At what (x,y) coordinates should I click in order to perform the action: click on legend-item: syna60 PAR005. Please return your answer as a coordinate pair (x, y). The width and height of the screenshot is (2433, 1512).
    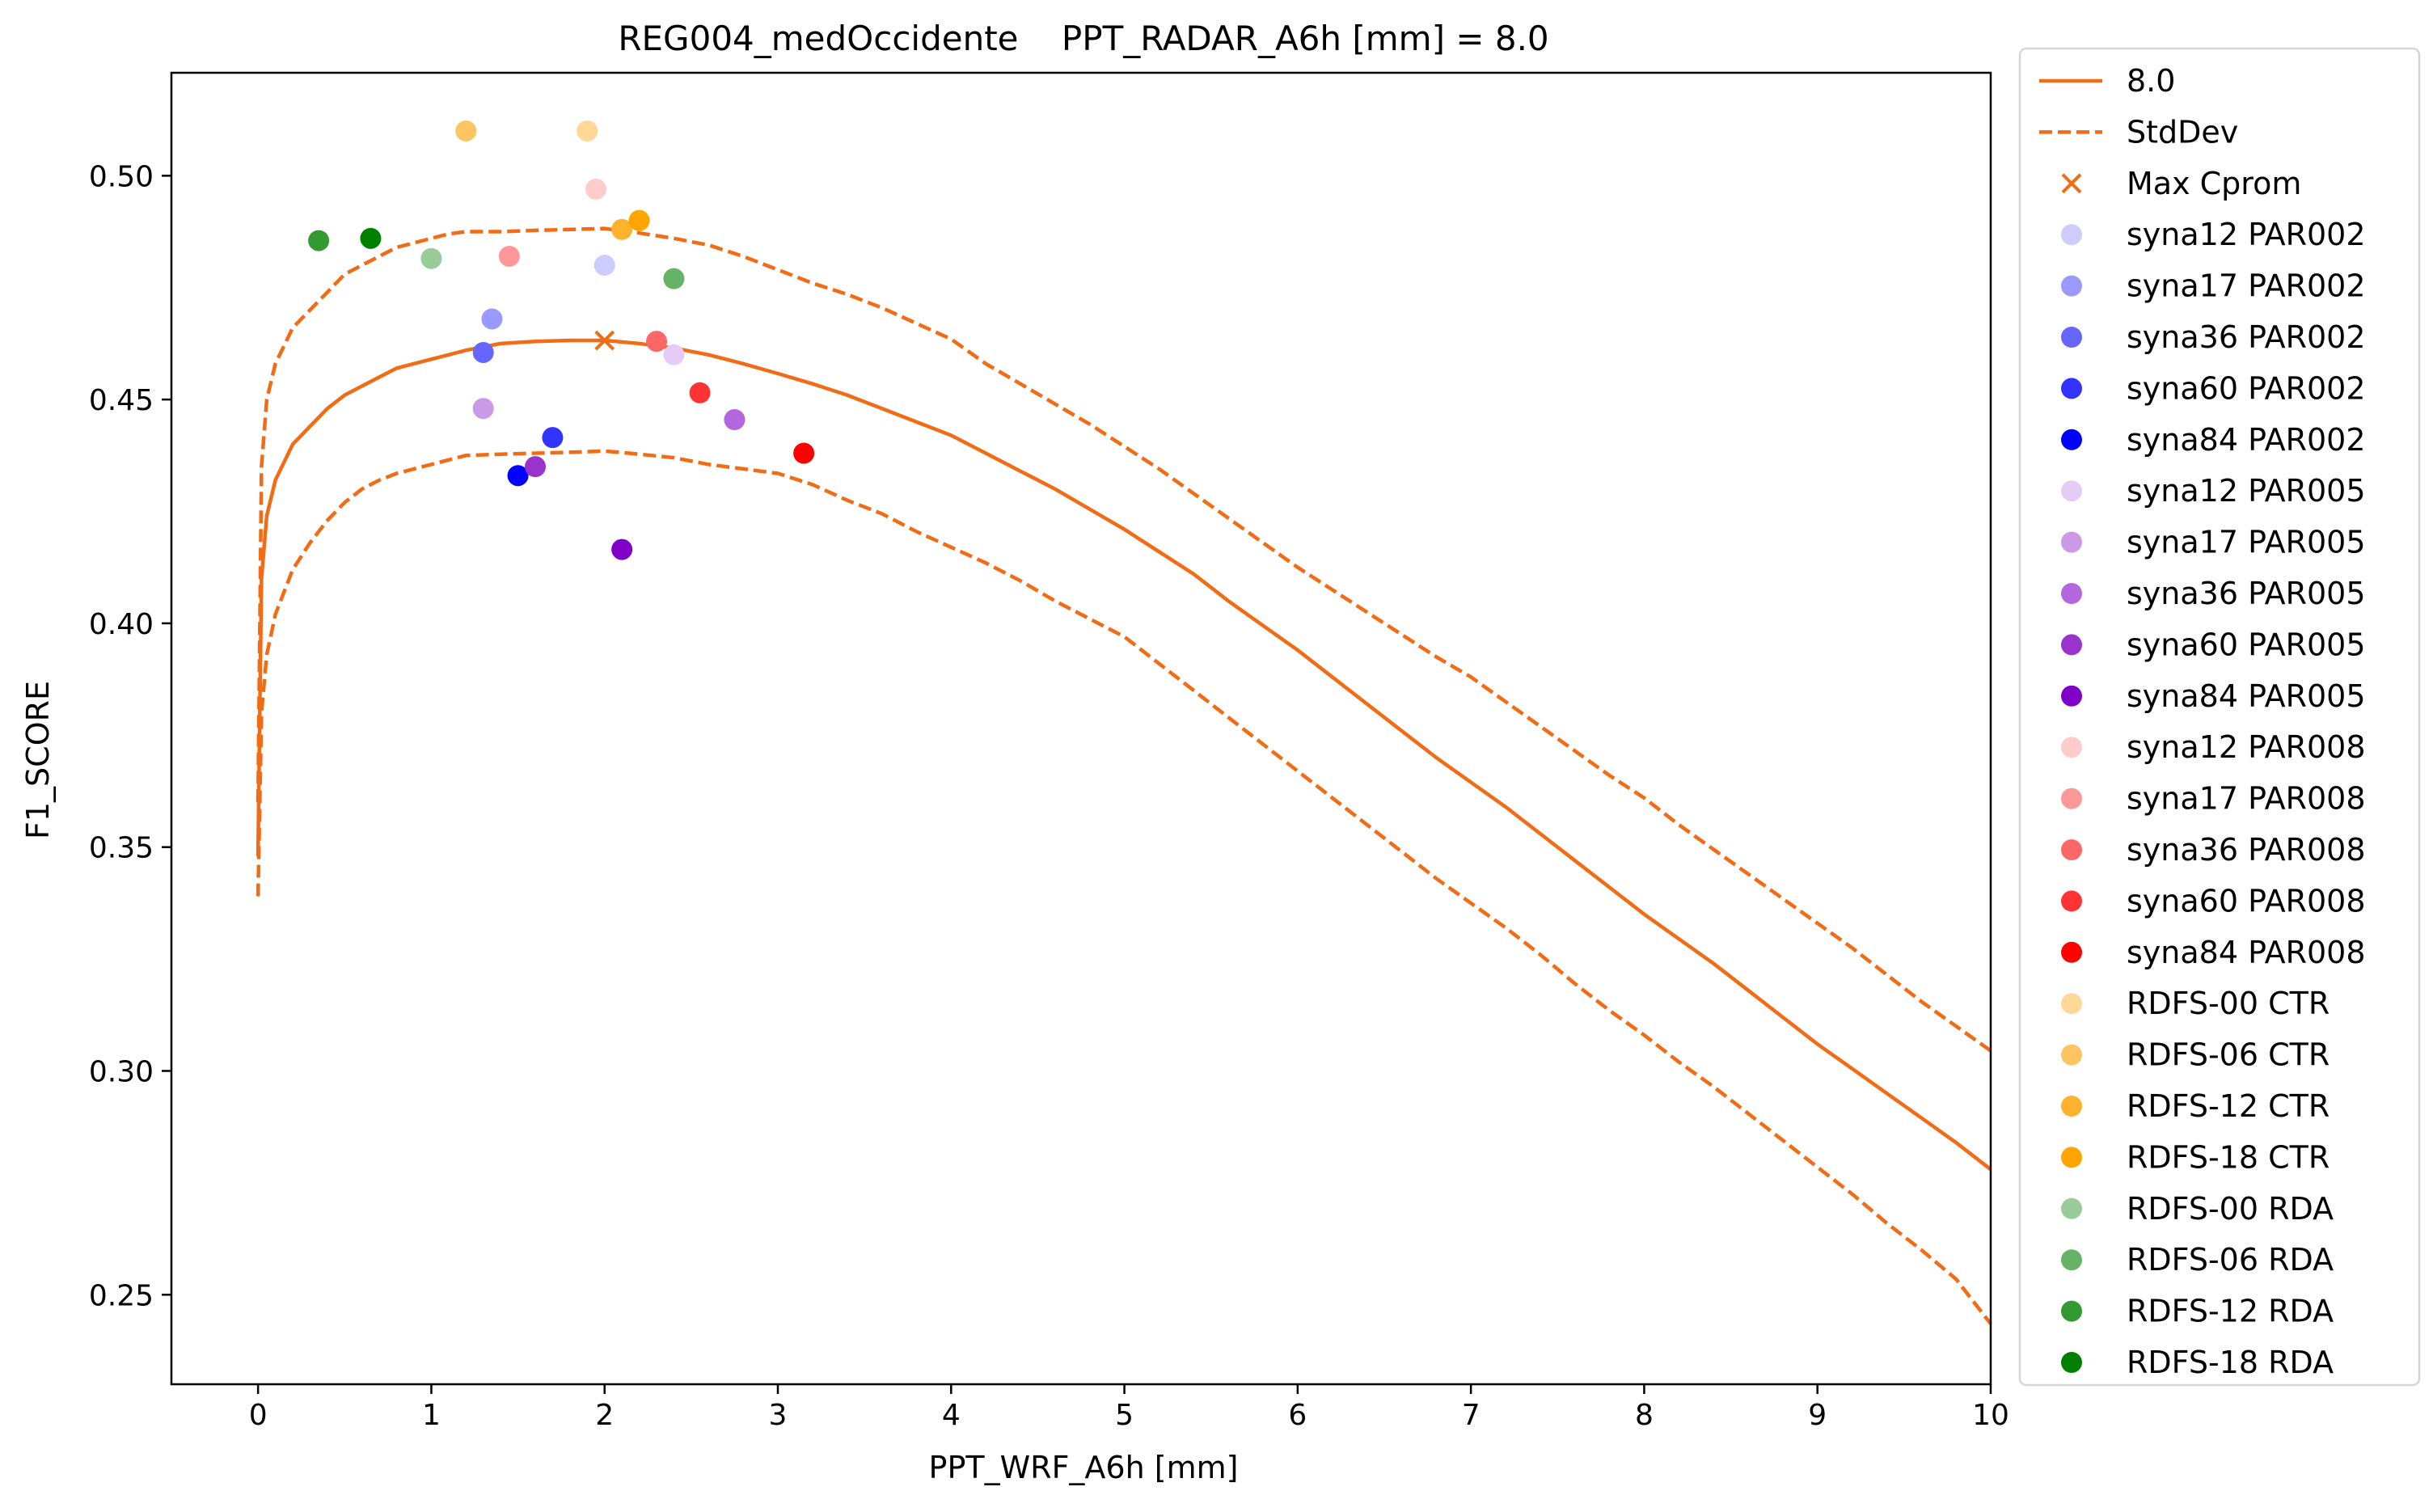
    Looking at the image, I should click on (2213, 644).